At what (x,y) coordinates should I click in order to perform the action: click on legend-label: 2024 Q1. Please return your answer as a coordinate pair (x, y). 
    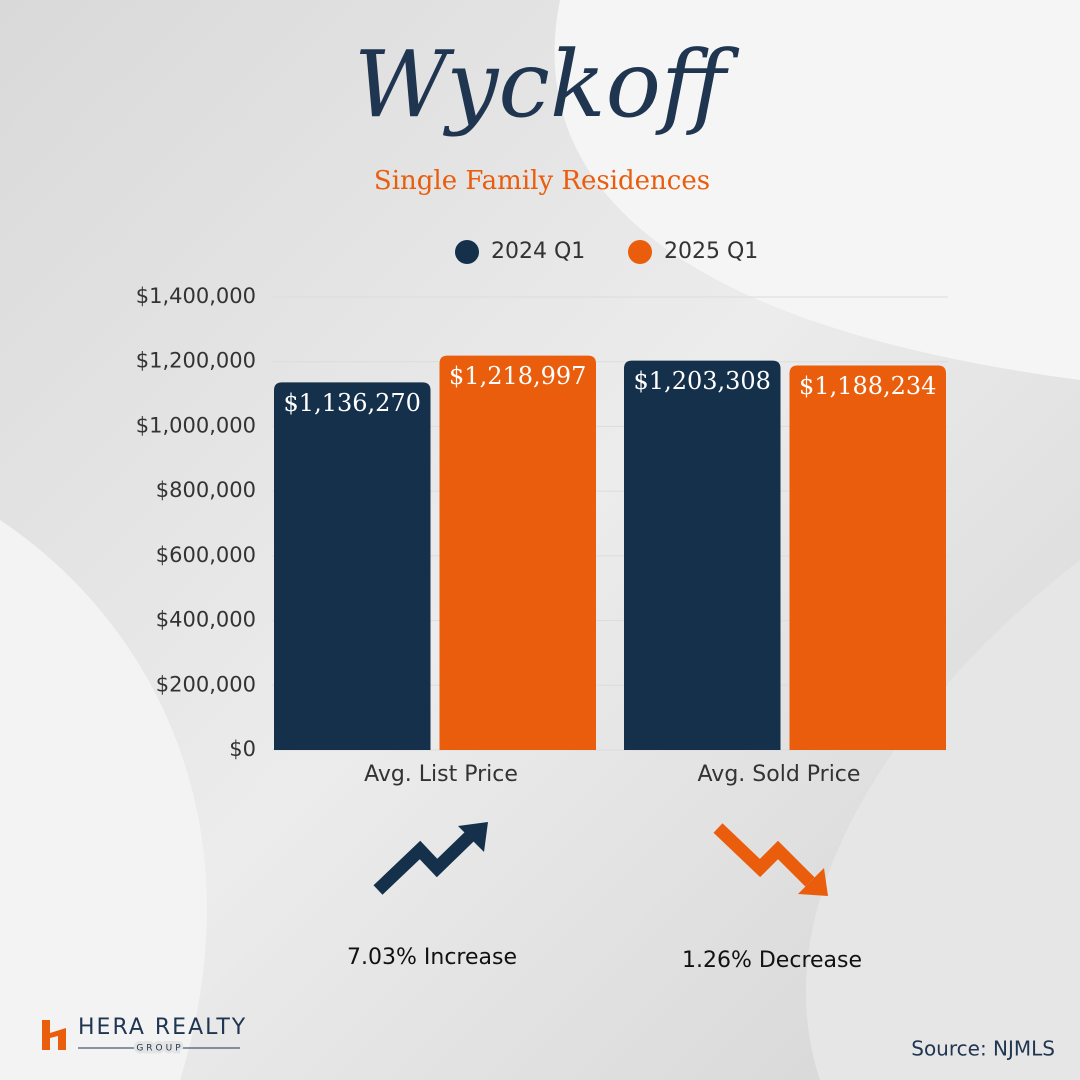
    Looking at the image, I should click on (538, 251).